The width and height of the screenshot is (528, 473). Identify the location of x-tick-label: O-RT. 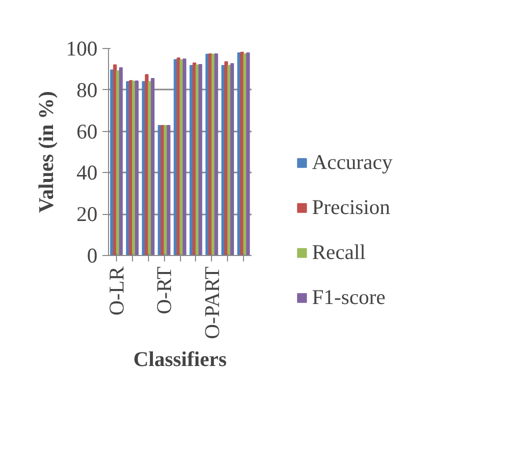
(164, 290).